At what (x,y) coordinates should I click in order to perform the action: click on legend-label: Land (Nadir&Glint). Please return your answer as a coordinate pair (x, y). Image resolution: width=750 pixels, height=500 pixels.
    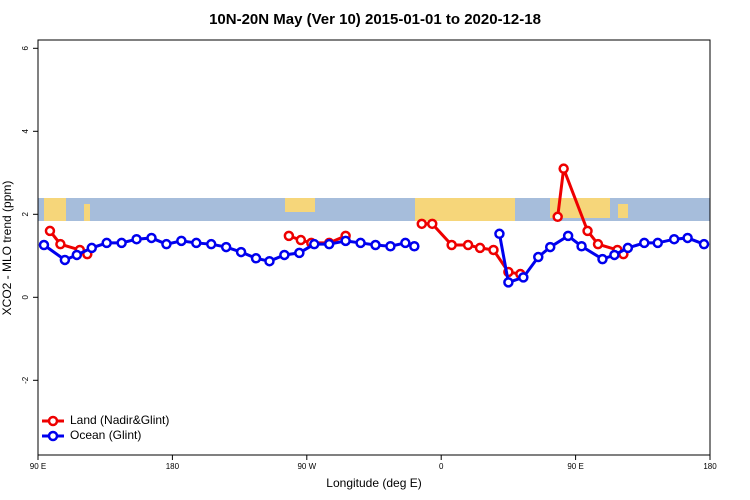
    Looking at the image, I should click on (119, 420).